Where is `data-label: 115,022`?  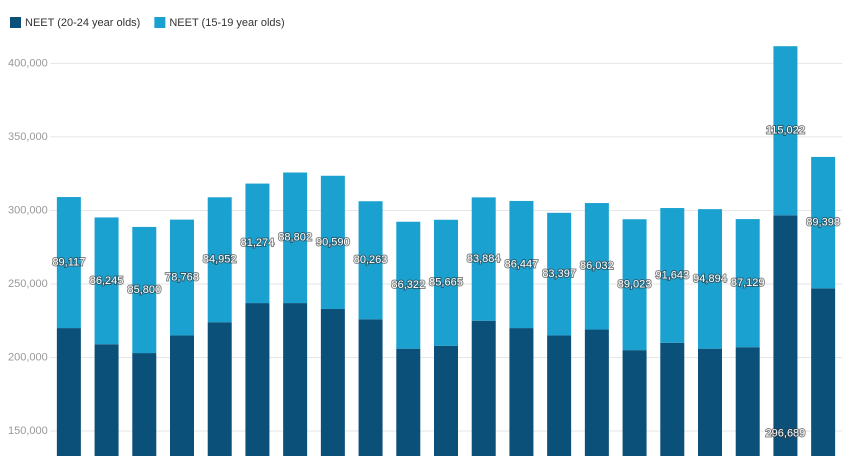 data-label: 115,022 is located at coordinates (785, 131).